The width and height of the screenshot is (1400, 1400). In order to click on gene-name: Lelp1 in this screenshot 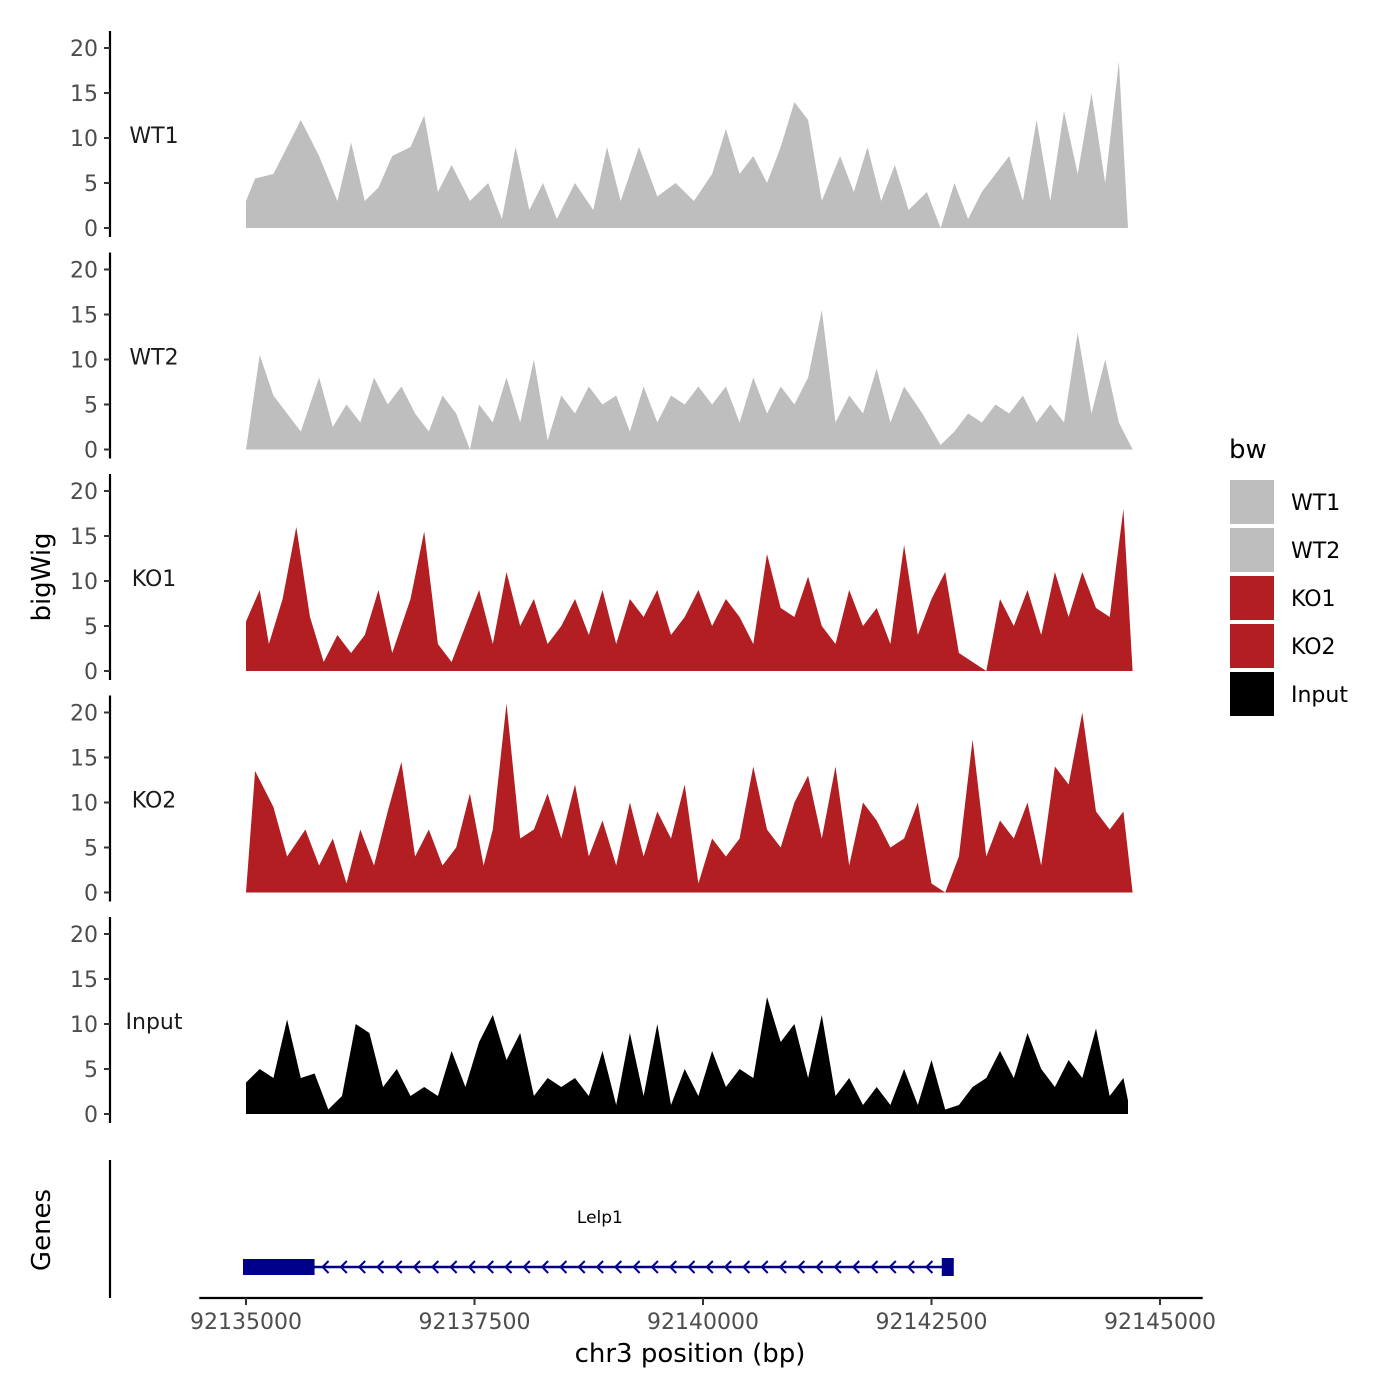, I will do `click(600, 1218)`.